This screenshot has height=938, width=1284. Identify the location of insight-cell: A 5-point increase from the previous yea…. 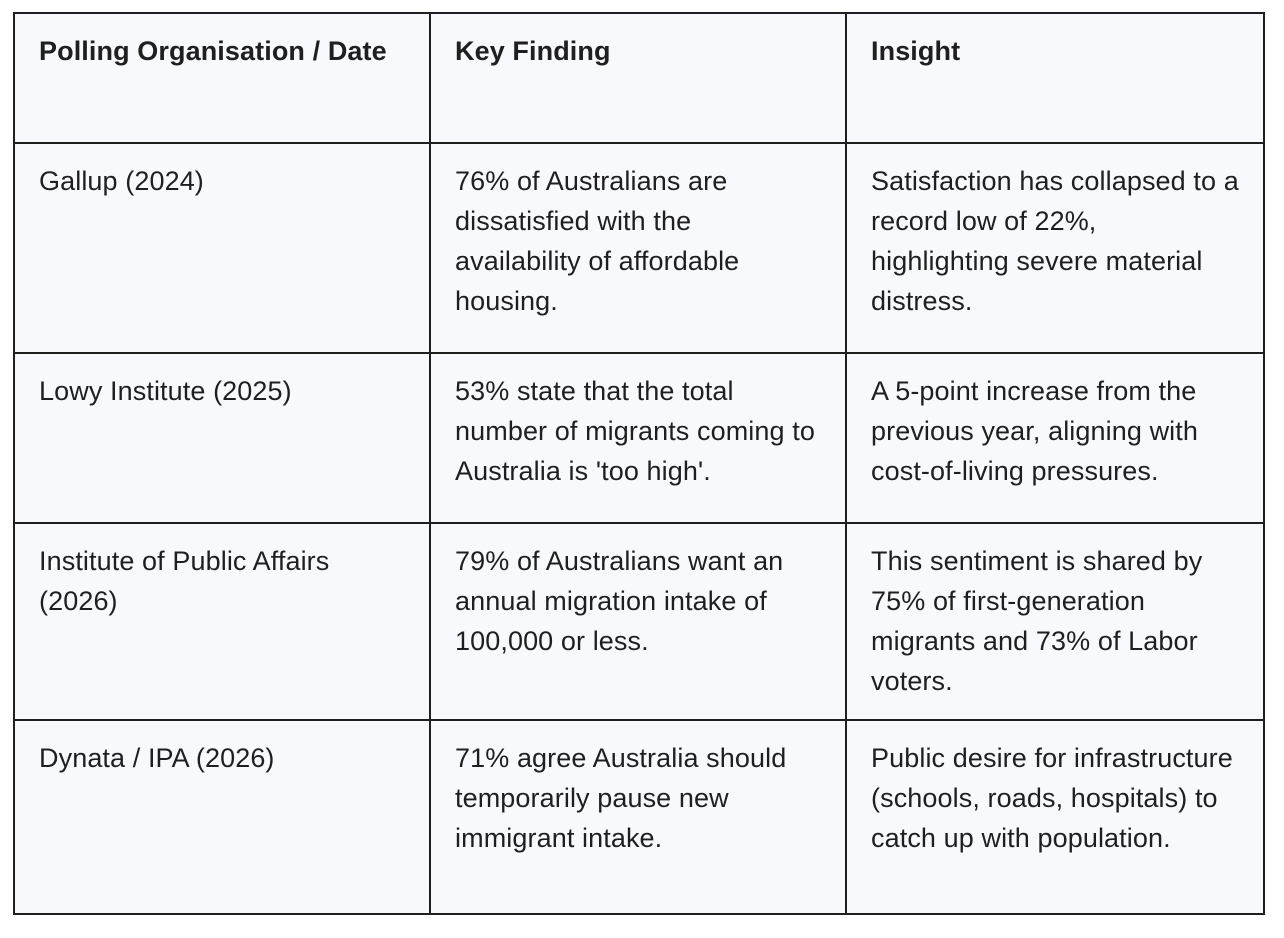
(1055, 438).